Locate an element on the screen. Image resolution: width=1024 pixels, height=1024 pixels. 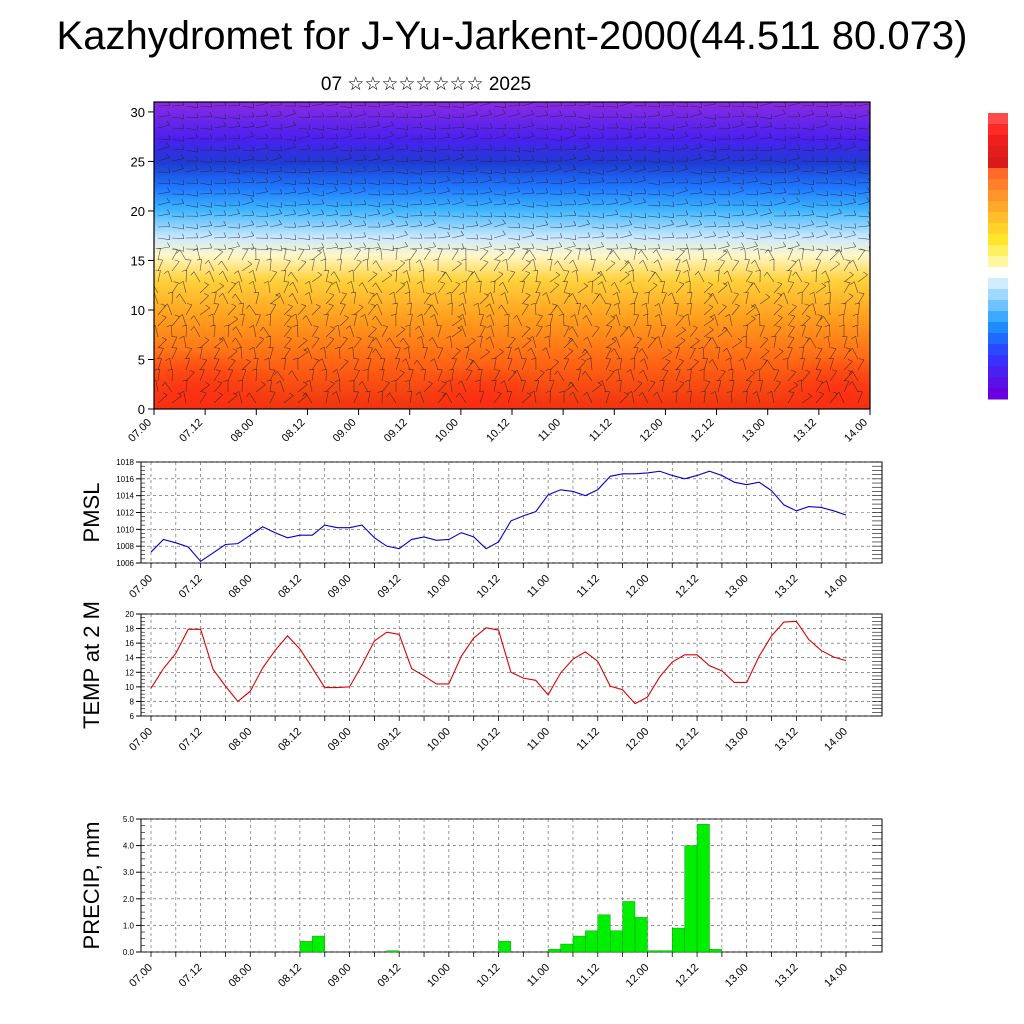
temp-line is located at coordinates (498, 662).